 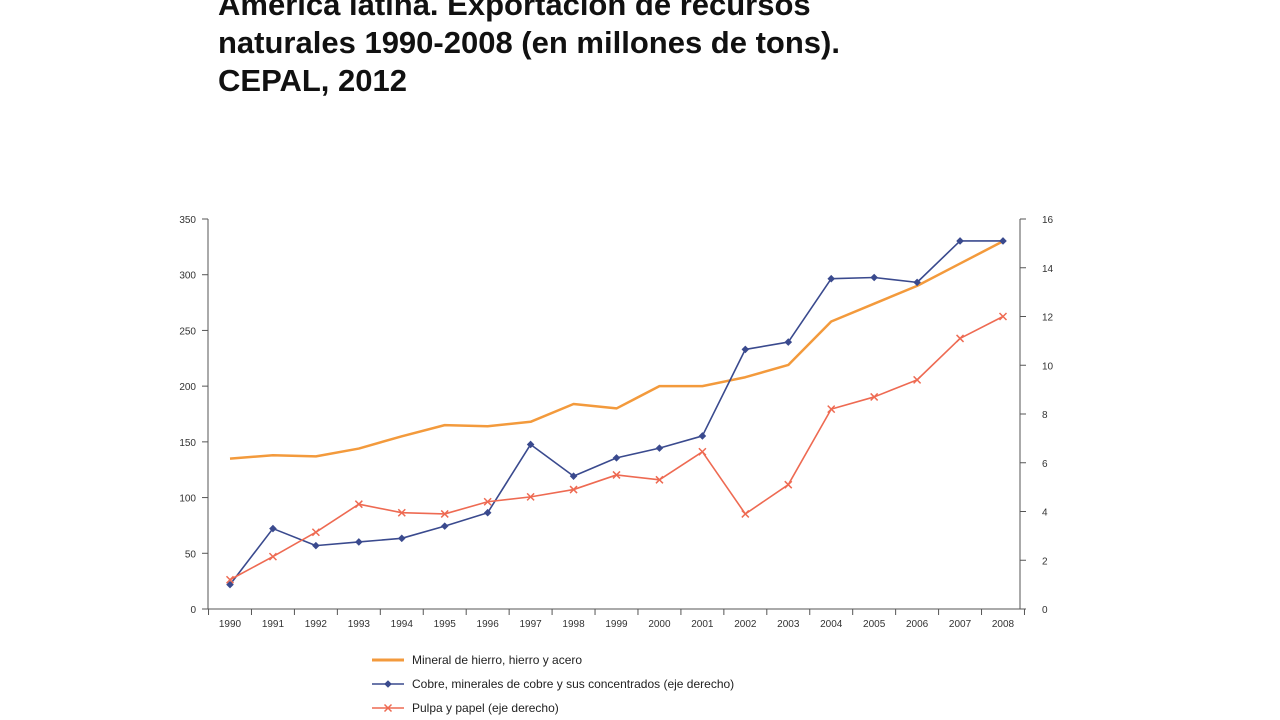 What do you see at coordinates (917, 624) in the screenshot?
I see `x-tick-label: 2006` at bounding box center [917, 624].